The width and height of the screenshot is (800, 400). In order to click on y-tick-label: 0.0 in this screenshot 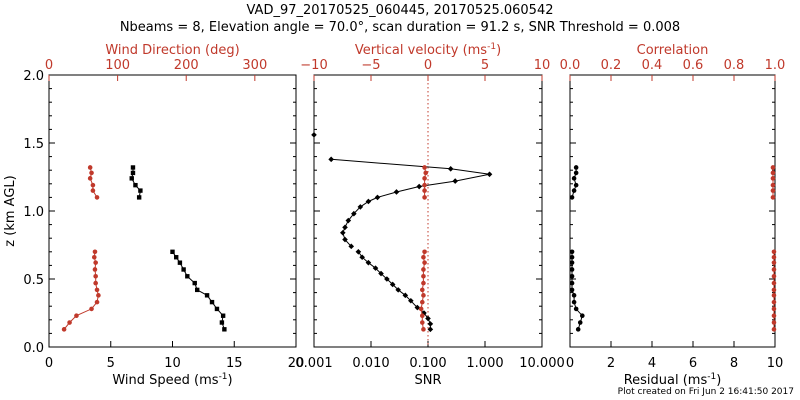, I will do `click(33, 348)`.